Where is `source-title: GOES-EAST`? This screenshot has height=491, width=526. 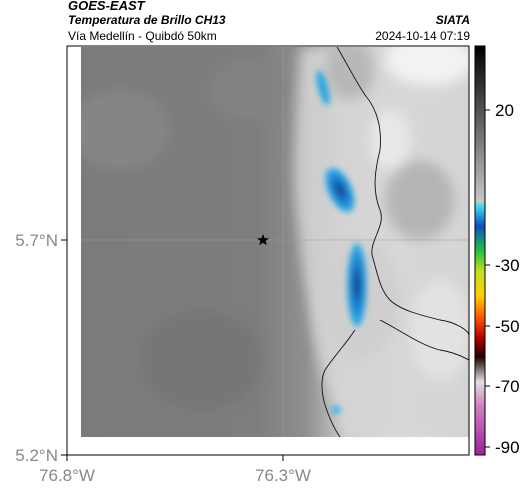
source-title: GOES-EAST is located at coordinates (106, 6).